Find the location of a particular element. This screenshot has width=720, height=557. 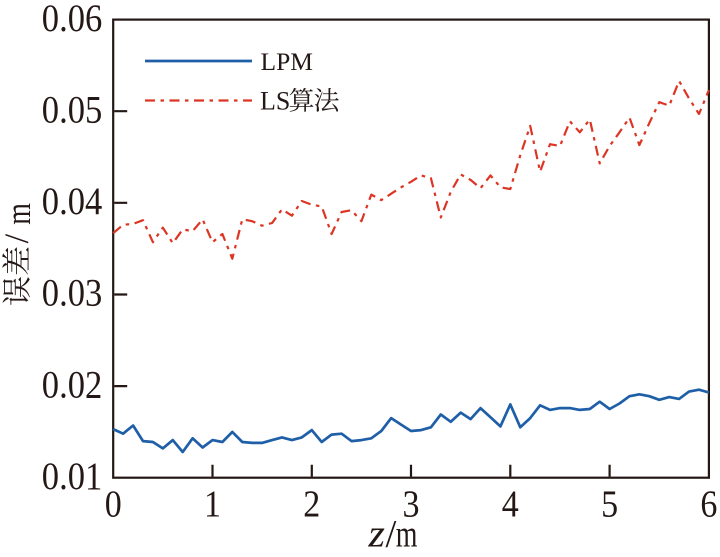

svg-text: 0.03 is located at coordinates (72, 293).